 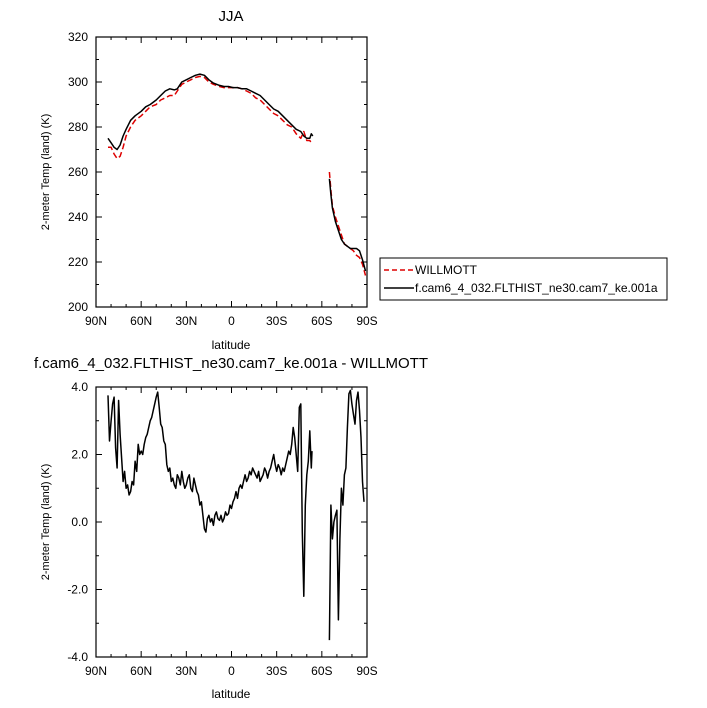 What do you see at coordinates (276, 321) in the screenshot?
I see `top-x-tick-label: 30S` at bounding box center [276, 321].